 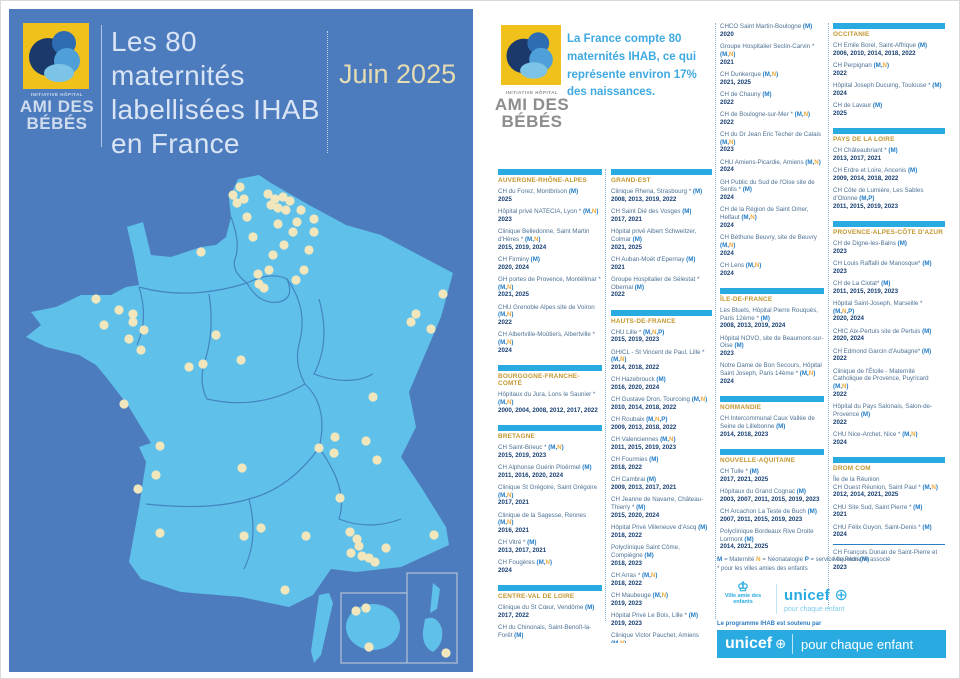 I want to click on hospital-entry: CH Cambrai (M) 2009, 2013, 2017, 2021, so click(x=661, y=484).